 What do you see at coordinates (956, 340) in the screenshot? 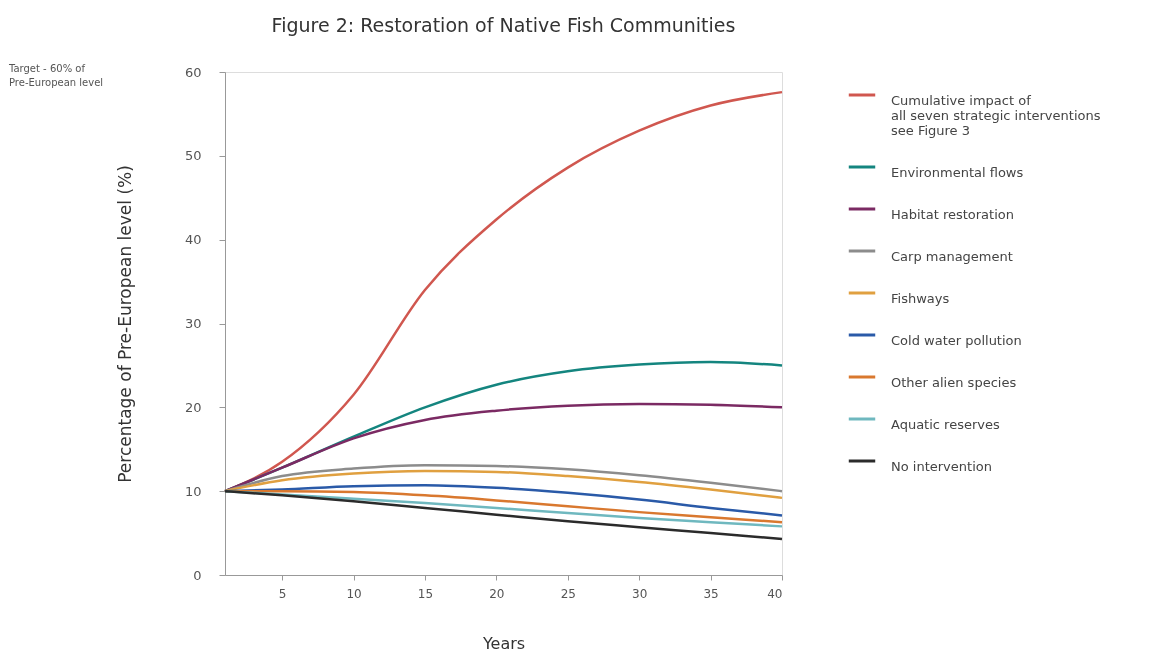
I see `legend-label: Cold water pollution` at bounding box center [956, 340].